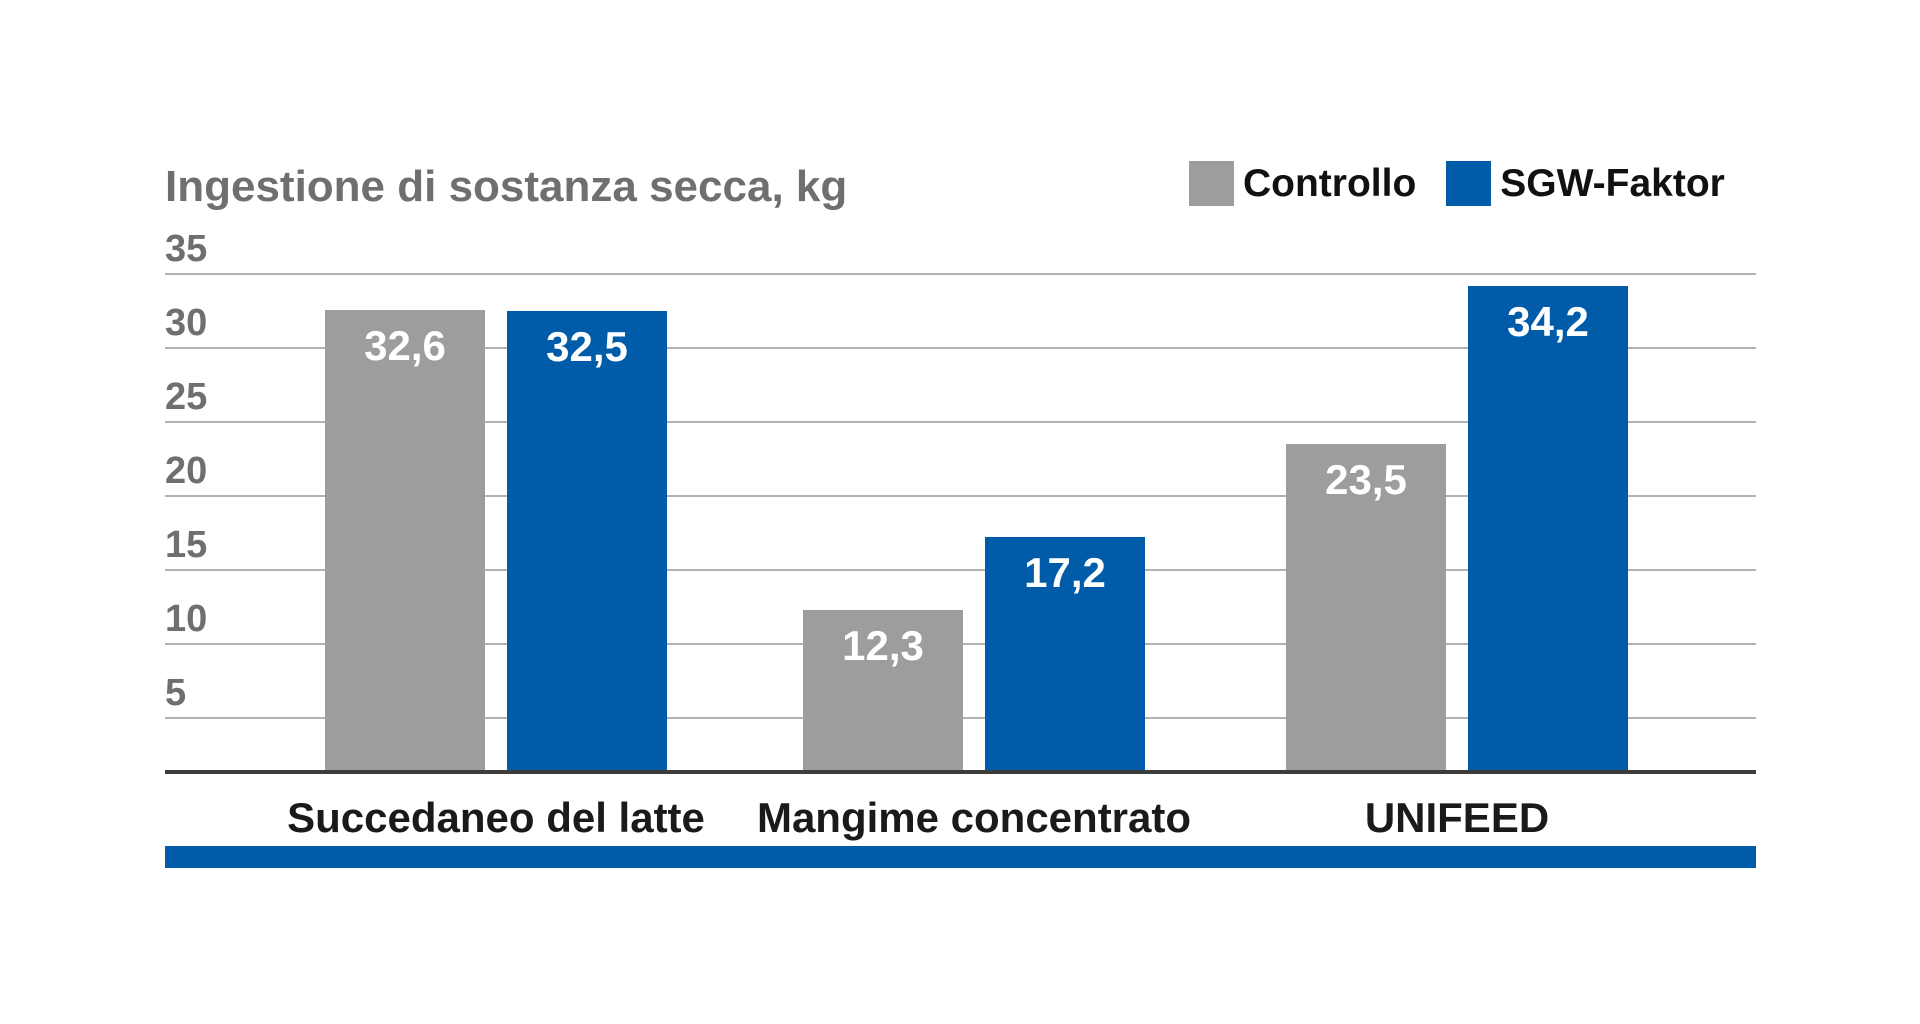  What do you see at coordinates (883, 645) in the screenshot?
I see `bar-value-label: 12,3` at bounding box center [883, 645].